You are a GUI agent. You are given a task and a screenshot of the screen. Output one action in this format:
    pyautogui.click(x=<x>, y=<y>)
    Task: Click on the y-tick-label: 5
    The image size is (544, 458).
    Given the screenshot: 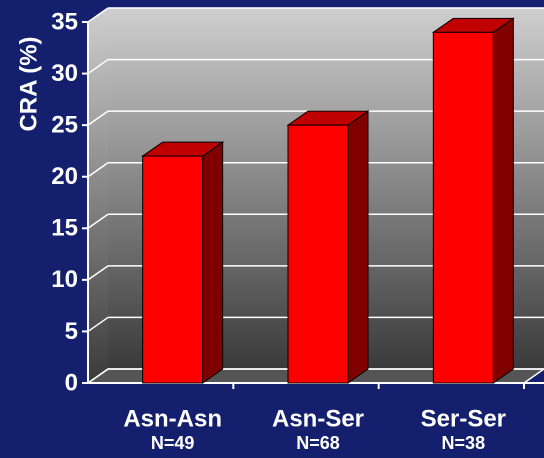 What is the action you would take?
    pyautogui.click(x=71, y=331)
    